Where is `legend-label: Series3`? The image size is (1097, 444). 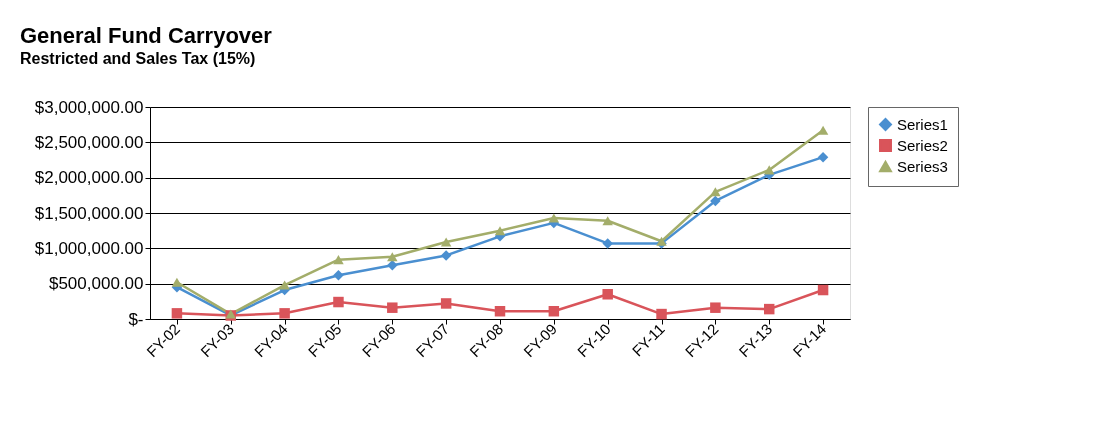 legend-label: Series3 is located at coordinates (922, 166).